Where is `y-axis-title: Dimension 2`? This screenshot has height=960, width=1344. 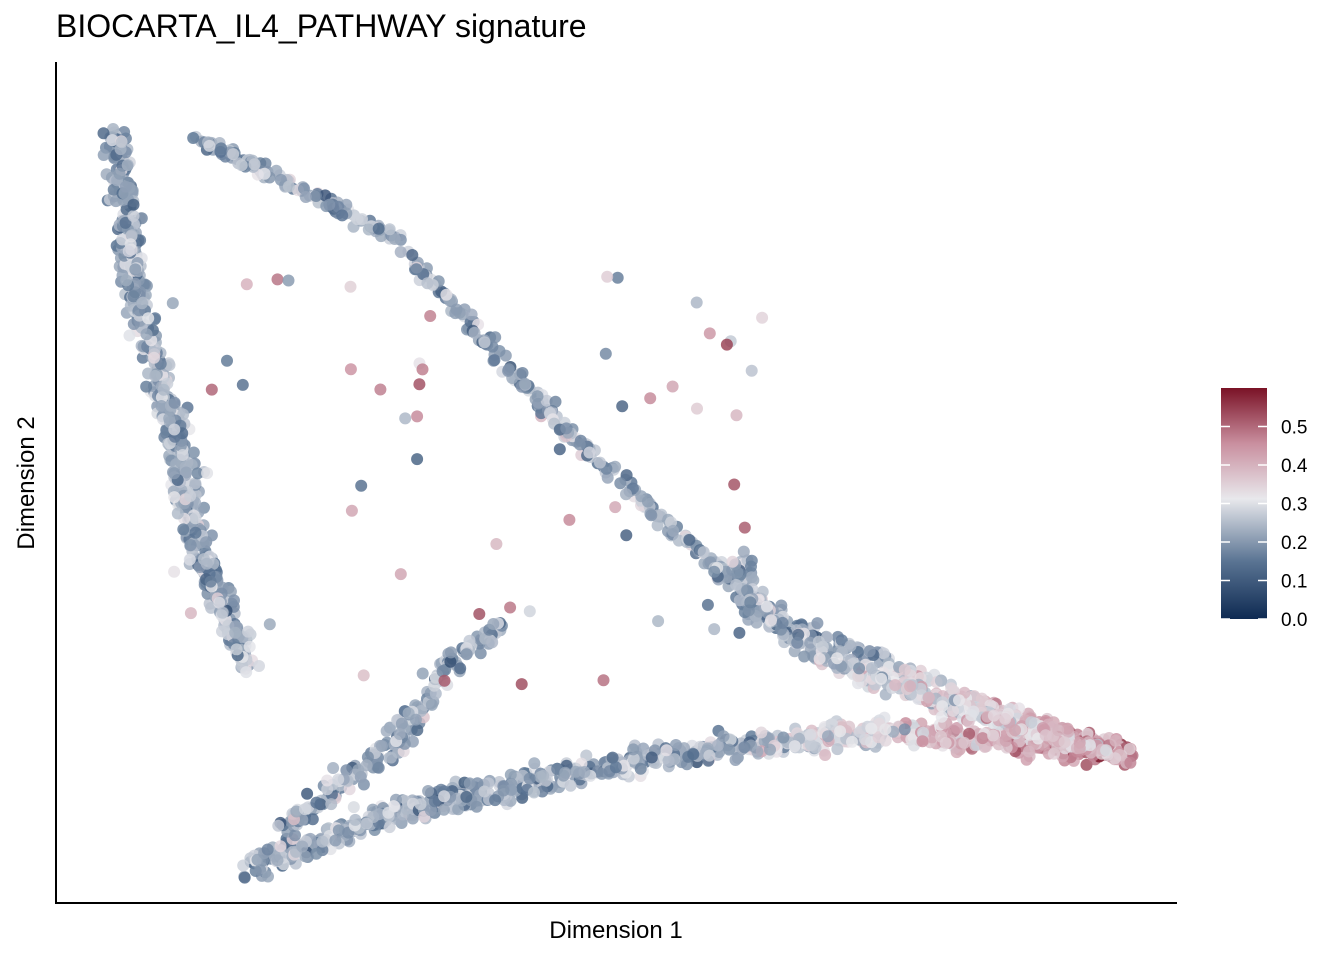 y-axis-title: Dimension 2 is located at coordinates (26, 482).